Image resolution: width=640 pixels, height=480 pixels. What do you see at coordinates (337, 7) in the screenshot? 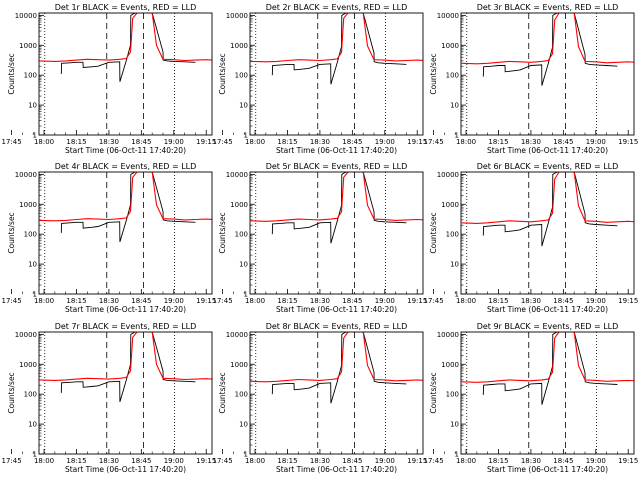
I see `panel-title: Det 2r BLACK = Events, RED = LLD` at bounding box center [337, 7].